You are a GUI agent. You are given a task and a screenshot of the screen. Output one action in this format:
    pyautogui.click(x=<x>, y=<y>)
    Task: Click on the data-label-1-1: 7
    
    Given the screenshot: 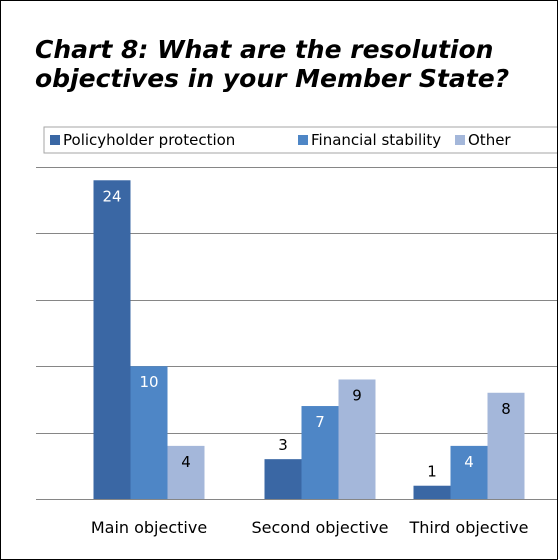 What is the action you would take?
    pyautogui.click(x=320, y=422)
    